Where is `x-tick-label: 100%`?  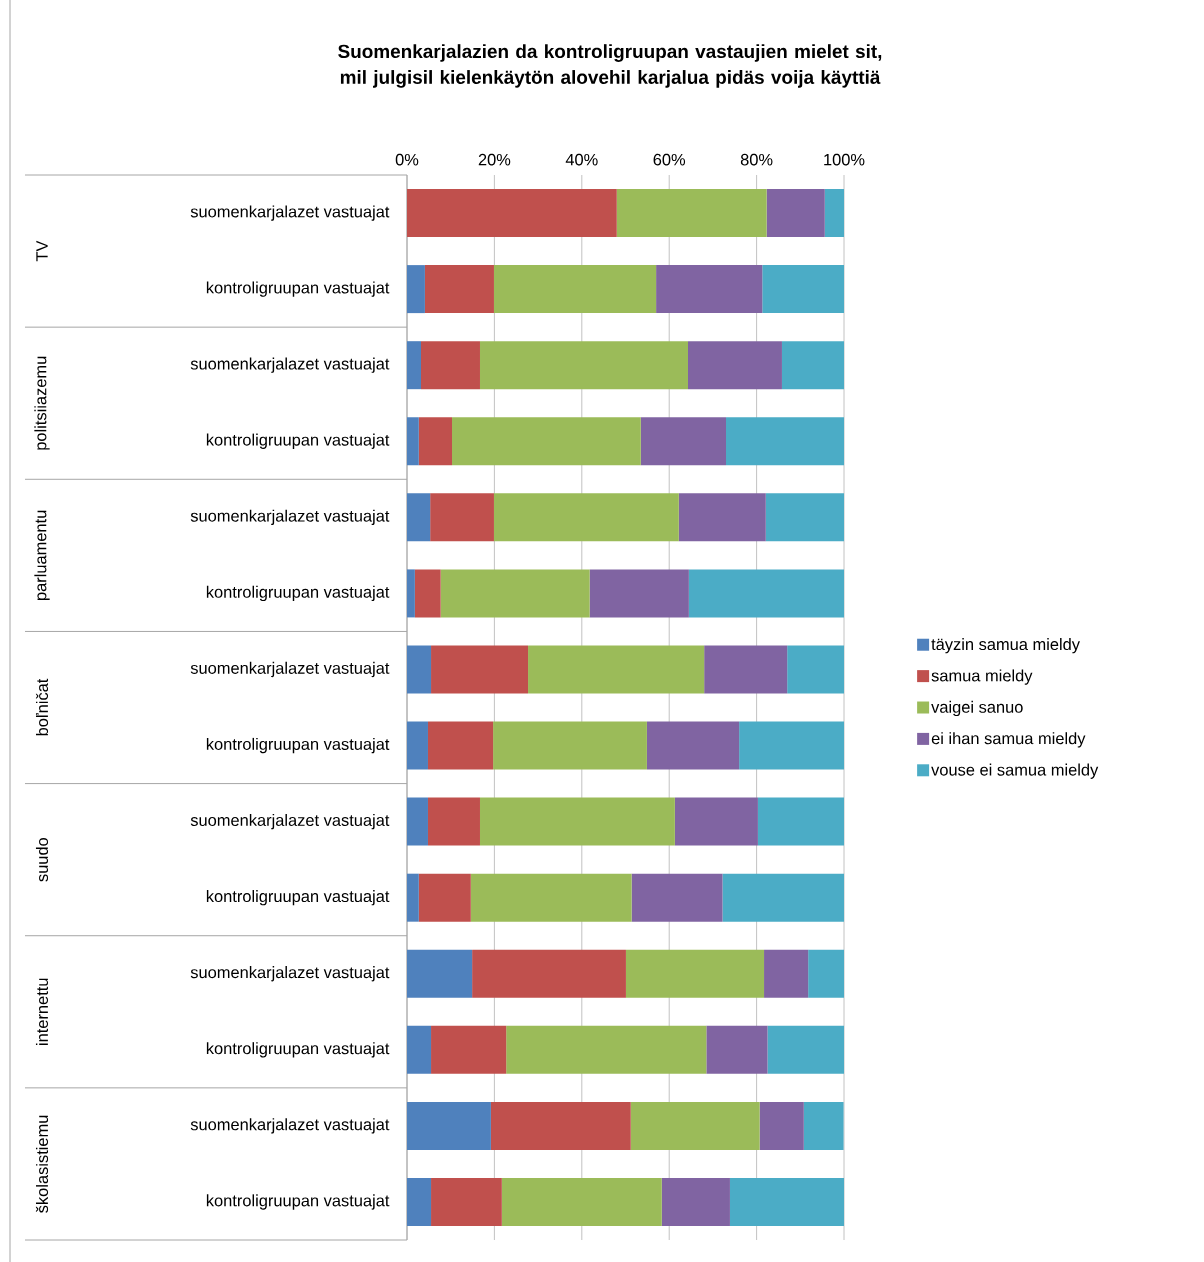
x-tick-label: 100% is located at coordinates (844, 159).